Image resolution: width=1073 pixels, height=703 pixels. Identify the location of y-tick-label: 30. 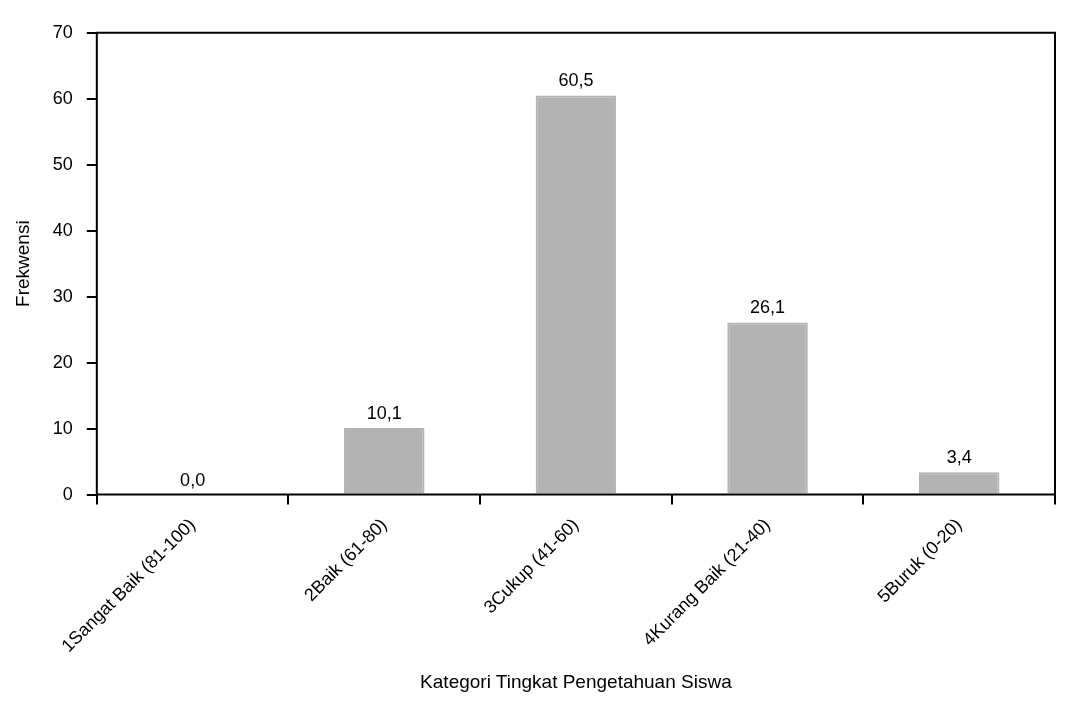
(62, 295).